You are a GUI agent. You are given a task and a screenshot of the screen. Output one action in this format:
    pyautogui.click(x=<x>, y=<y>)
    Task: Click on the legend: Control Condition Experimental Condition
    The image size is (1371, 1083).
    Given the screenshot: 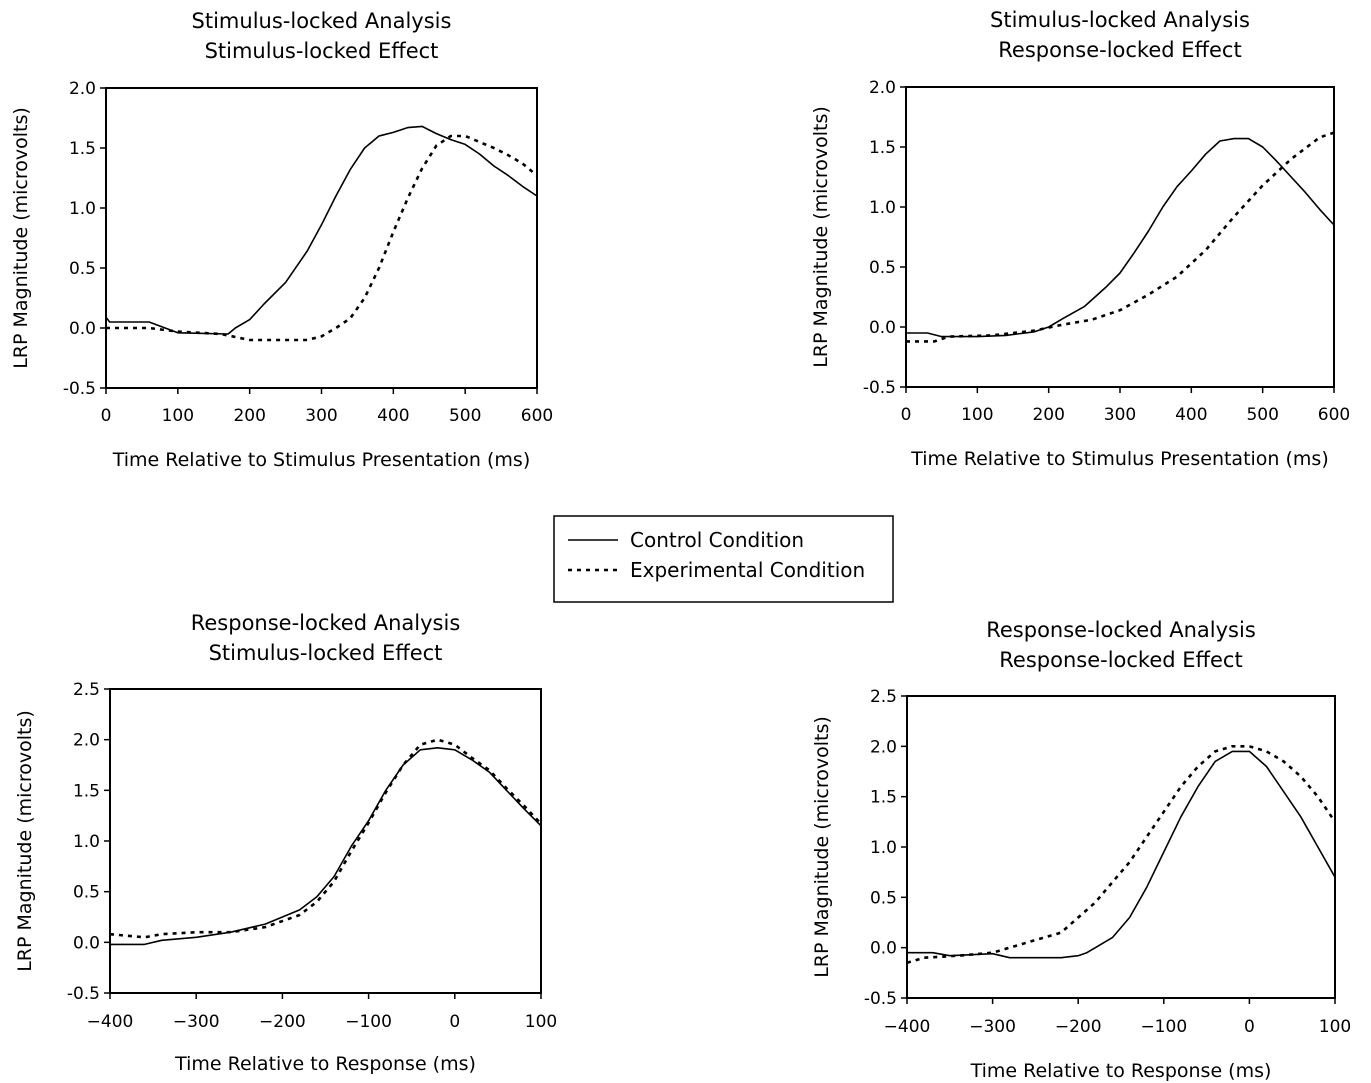 What is the action you would take?
    pyautogui.click(x=723, y=559)
    